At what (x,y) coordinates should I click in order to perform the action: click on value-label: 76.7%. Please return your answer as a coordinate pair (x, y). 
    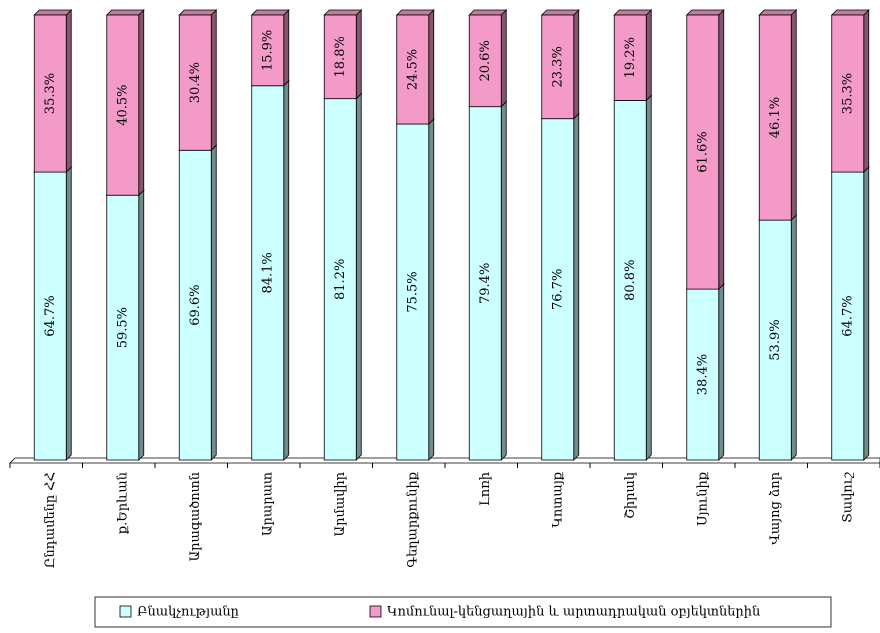
    Looking at the image, I should click on (557, 289).